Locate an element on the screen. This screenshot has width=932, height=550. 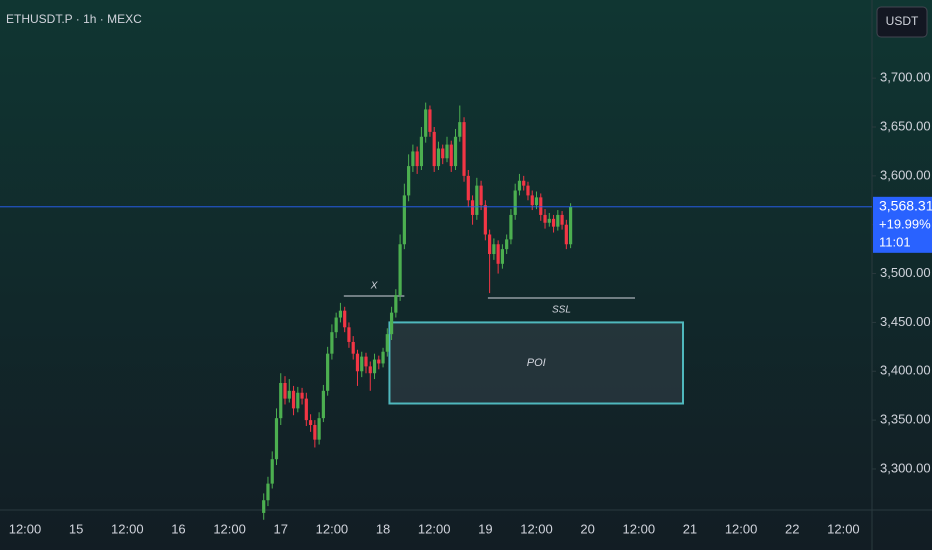
currency: USDT is located at coordinates (902, 21).